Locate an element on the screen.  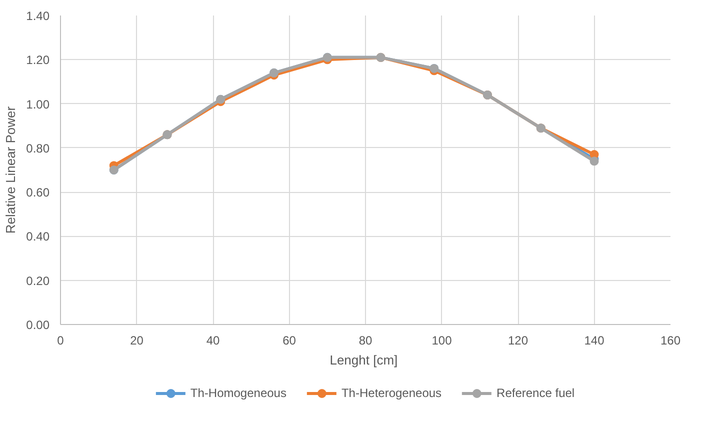
x-tick-label: 160 is located at coordinates (670, 341).